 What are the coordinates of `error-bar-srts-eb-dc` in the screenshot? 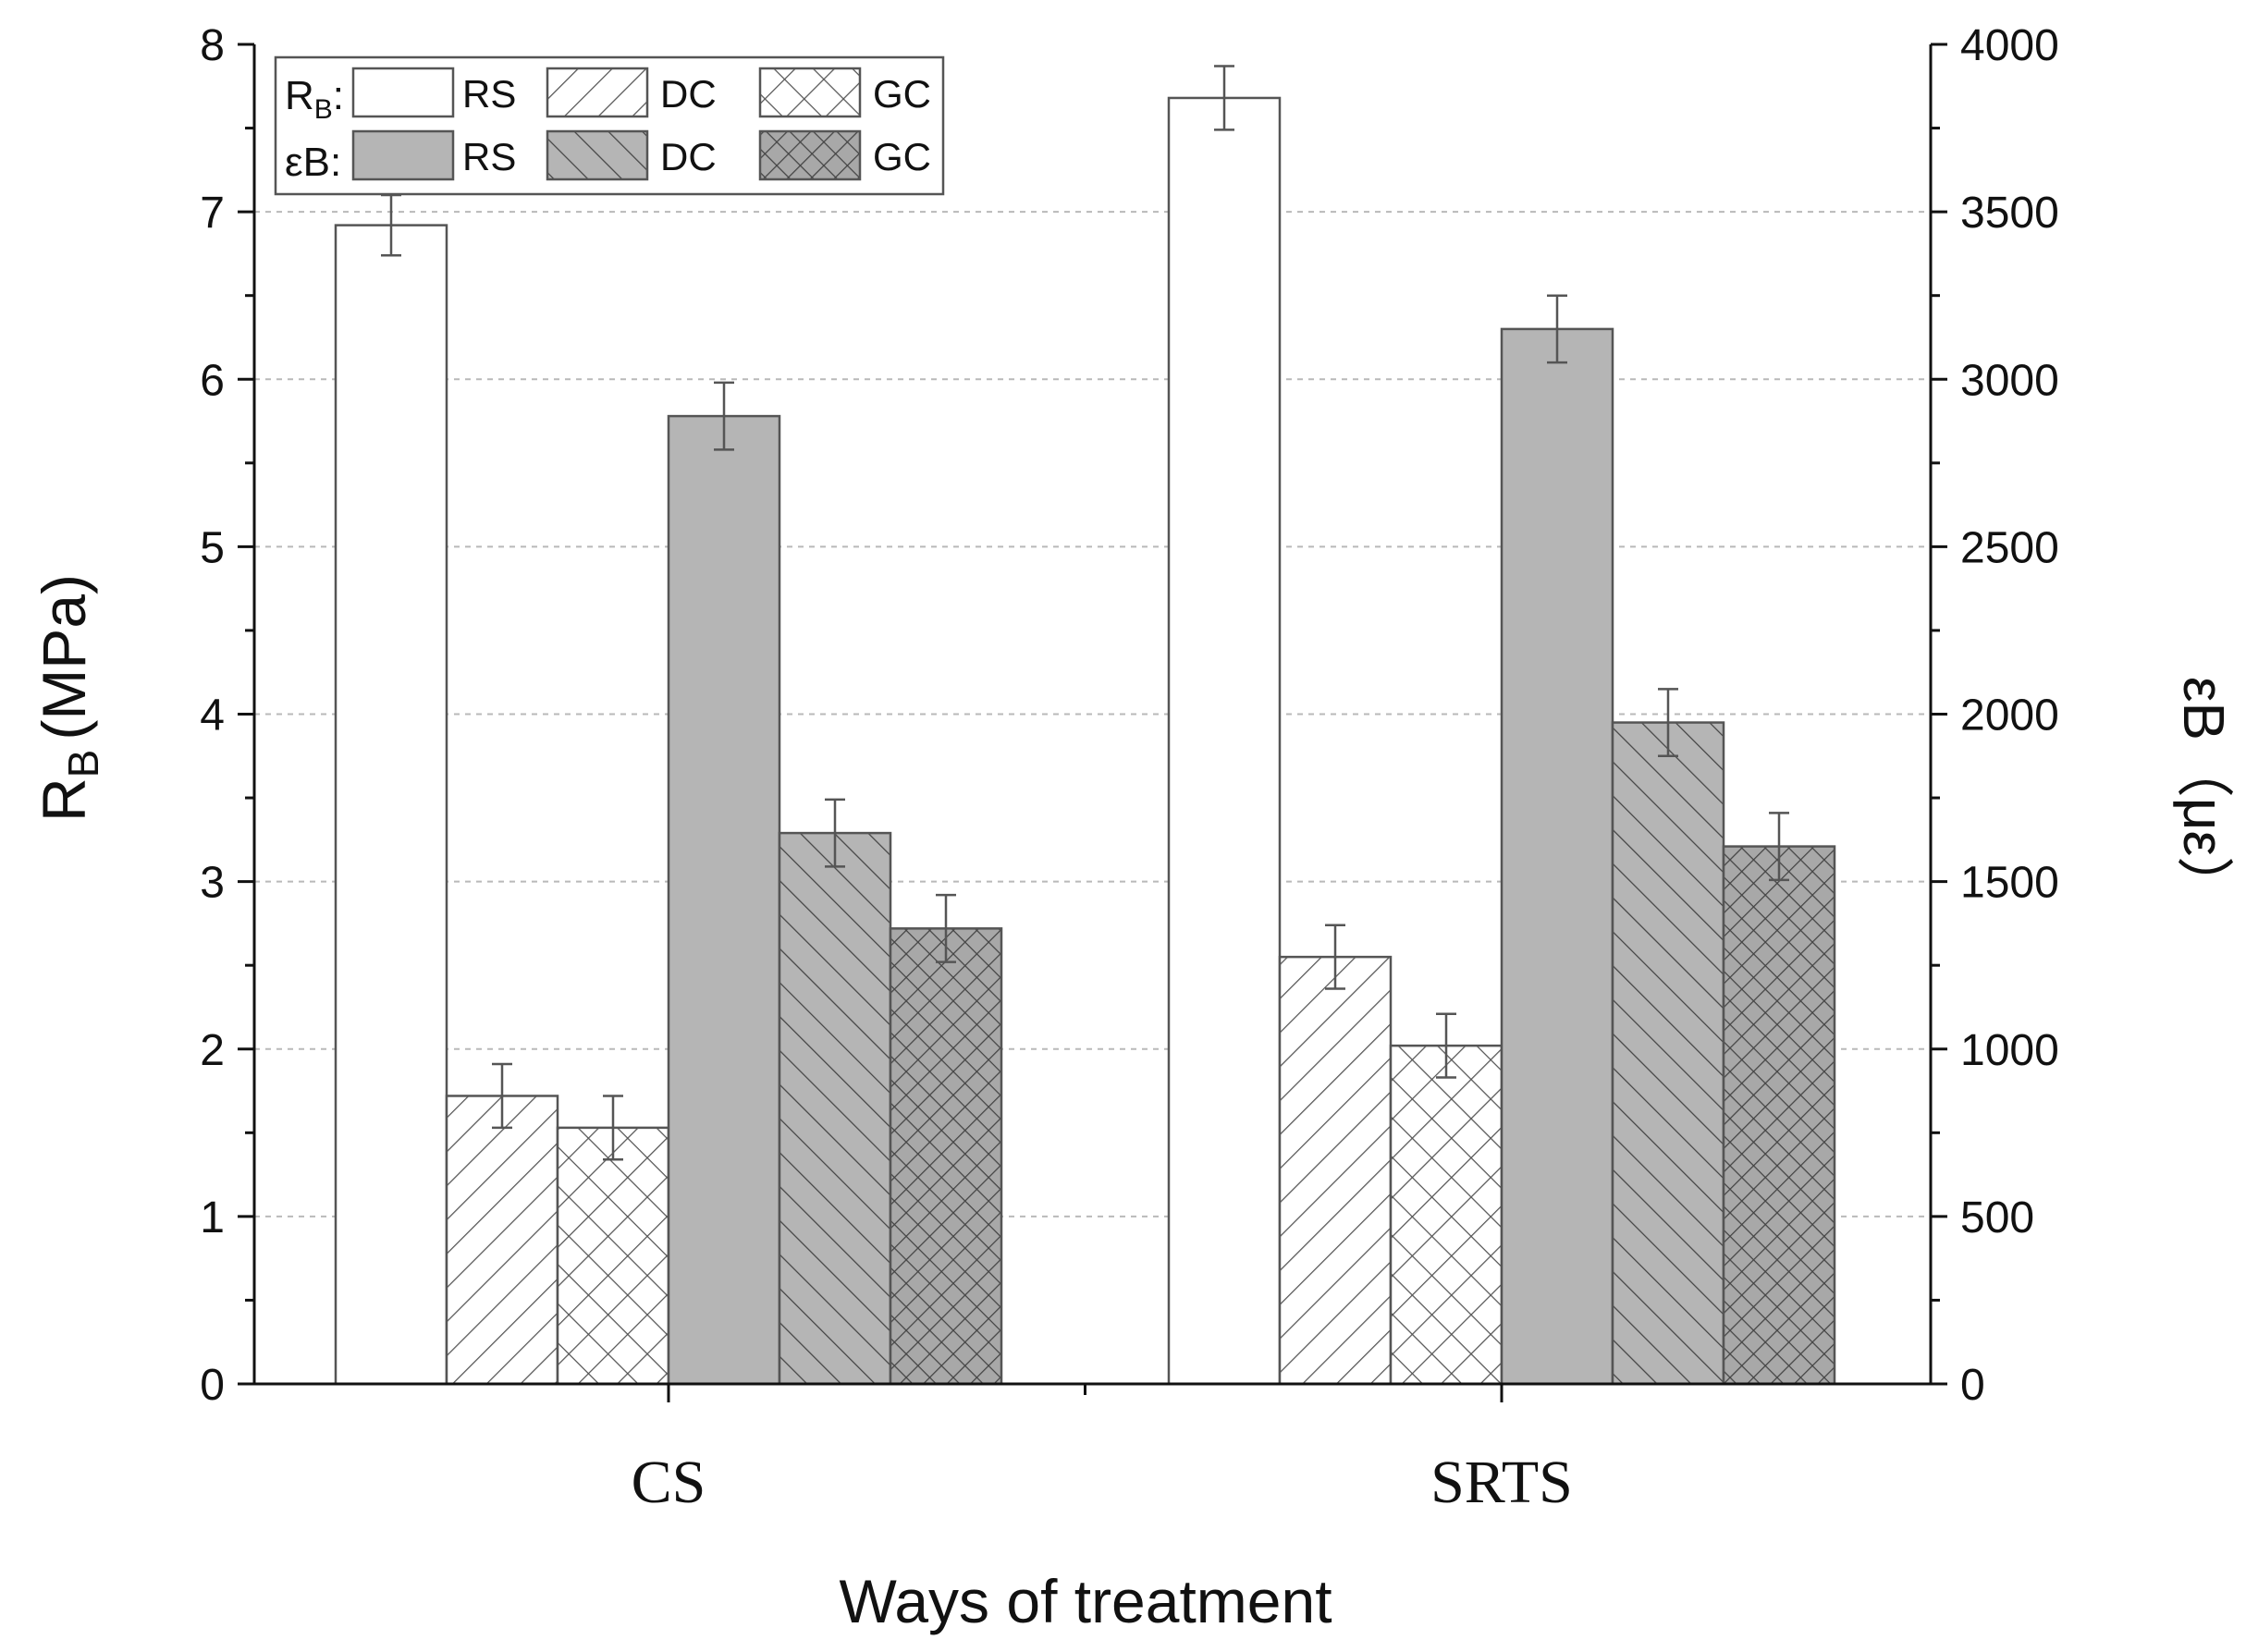 It's located at (1668, 723).